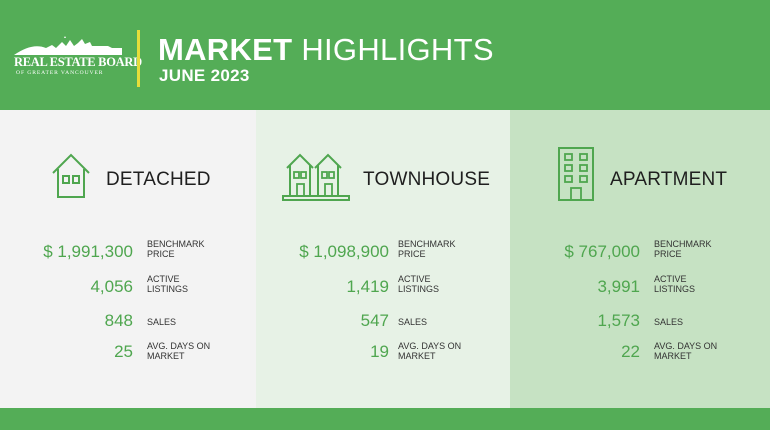 The image size is (770, 430). I want to click on avg-days-value: 25, so click(123, 351).